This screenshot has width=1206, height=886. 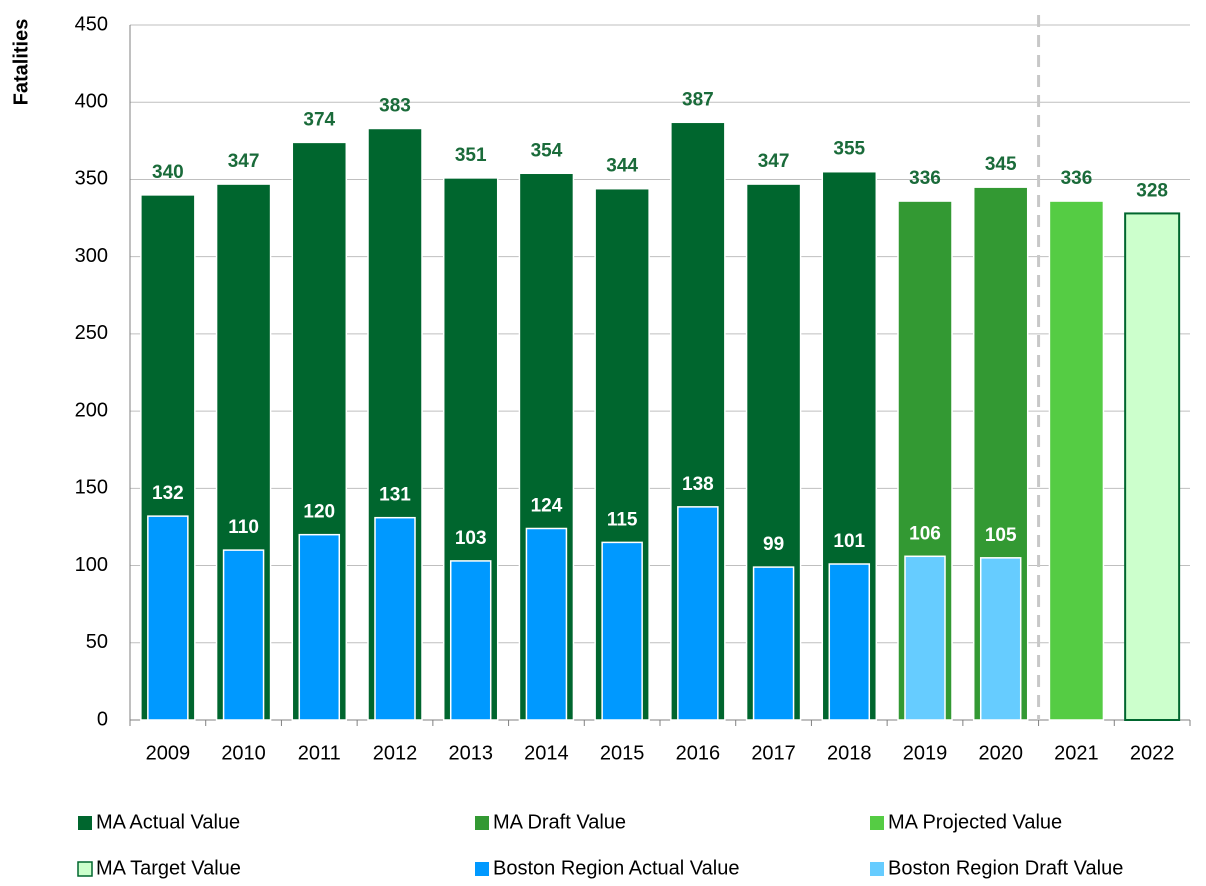 What do you see at coordinates (91, 488) in the screenshot?
I see `y-tick-label: 150` at bounding box center [91, 488].